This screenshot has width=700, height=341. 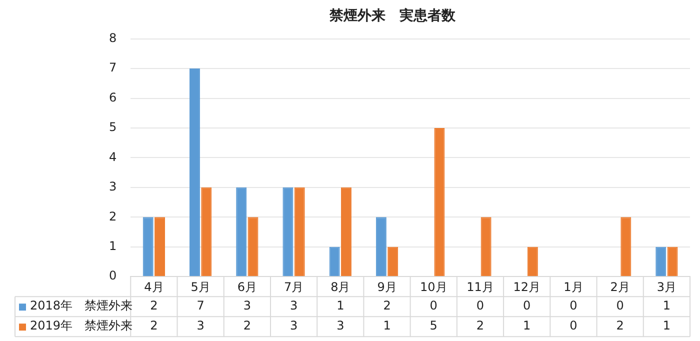 I want to click on x-tick-label: 3月, so click(x=666, y=287).